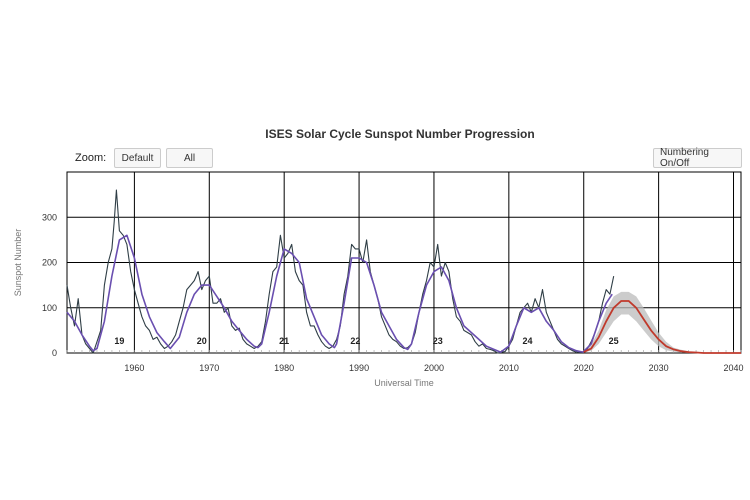 The height and width of the screenshot is (500, 750). Describe the element at coordinates (49, 263) in the screenshot. I see `y-tick-label: 200` at that location.